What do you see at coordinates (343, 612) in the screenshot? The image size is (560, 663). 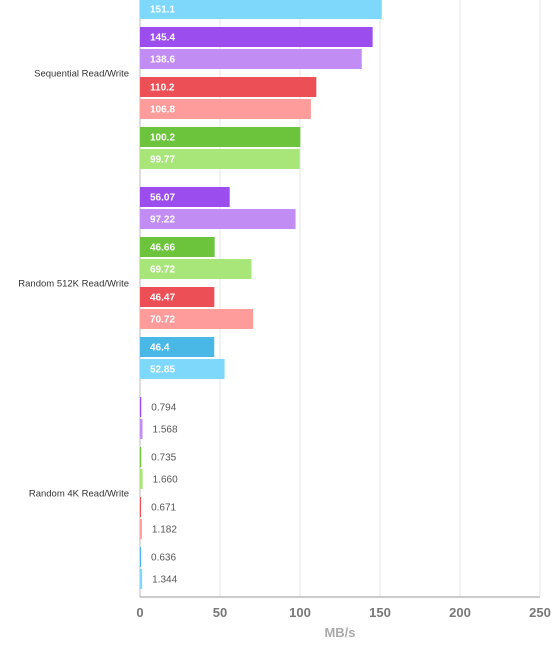 I see `x-tick-labels: 0 50 100 150 200 250` at bounding box center [343, 612].